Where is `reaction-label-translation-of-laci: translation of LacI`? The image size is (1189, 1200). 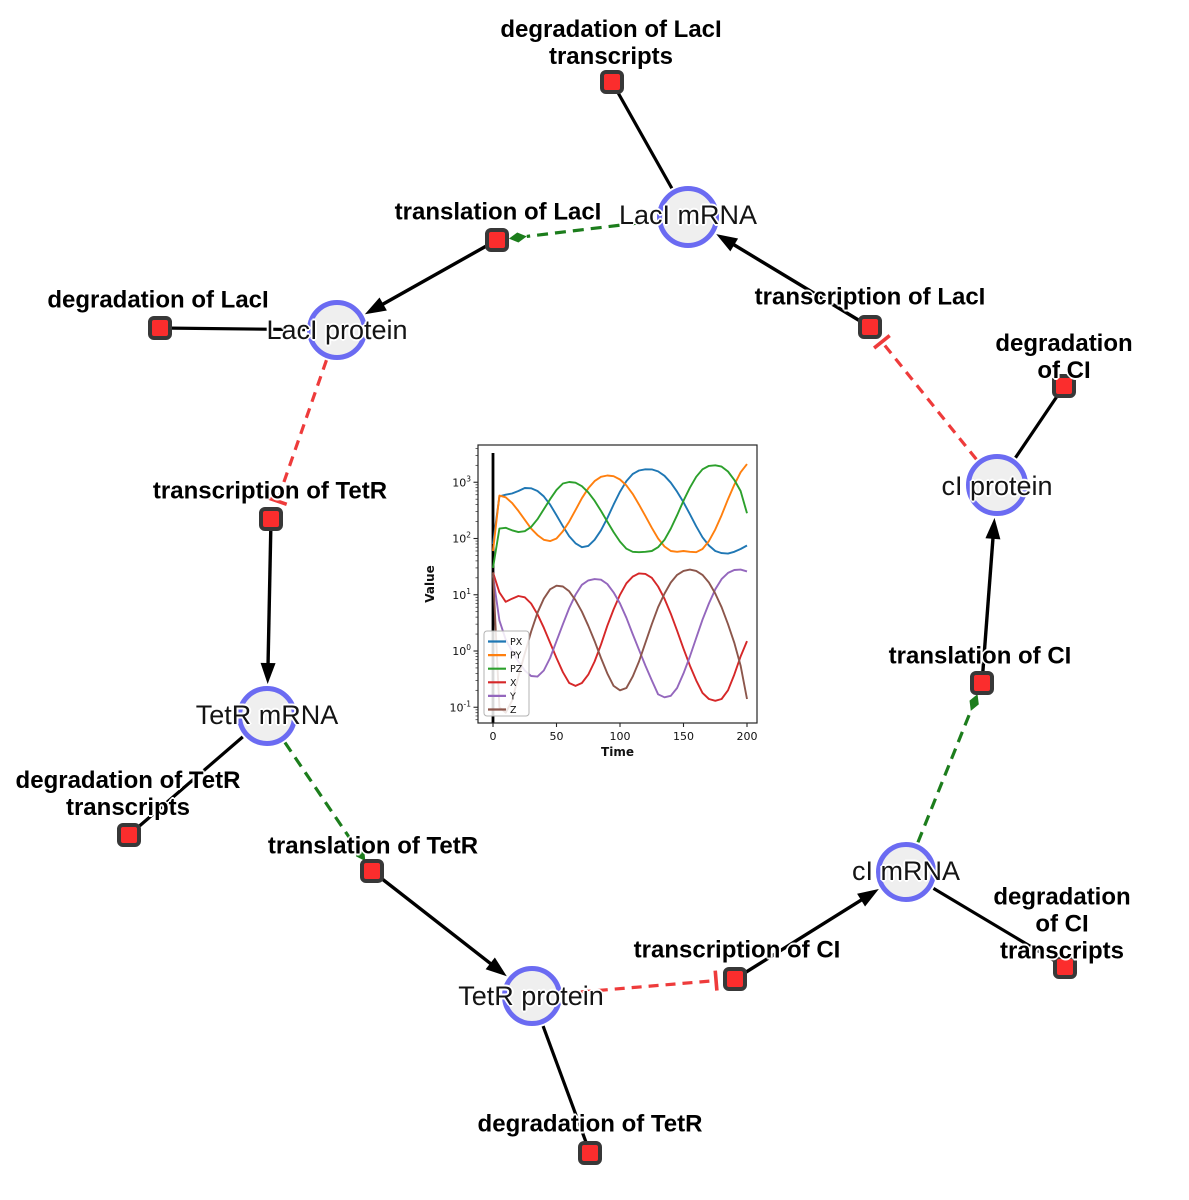
reaction-label-translation-of-laci: translation of LacI is located at coordinates (498, 212).